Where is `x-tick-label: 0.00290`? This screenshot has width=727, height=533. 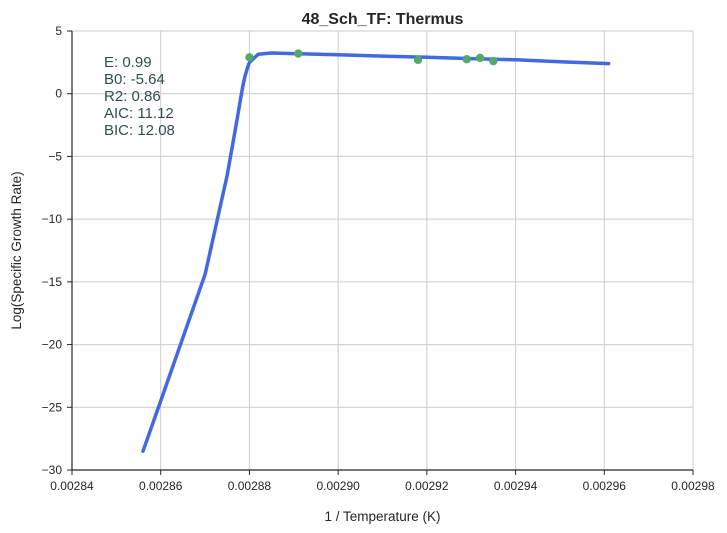 x-tick-label: 0.00290 is located at coordinates (338, 486).